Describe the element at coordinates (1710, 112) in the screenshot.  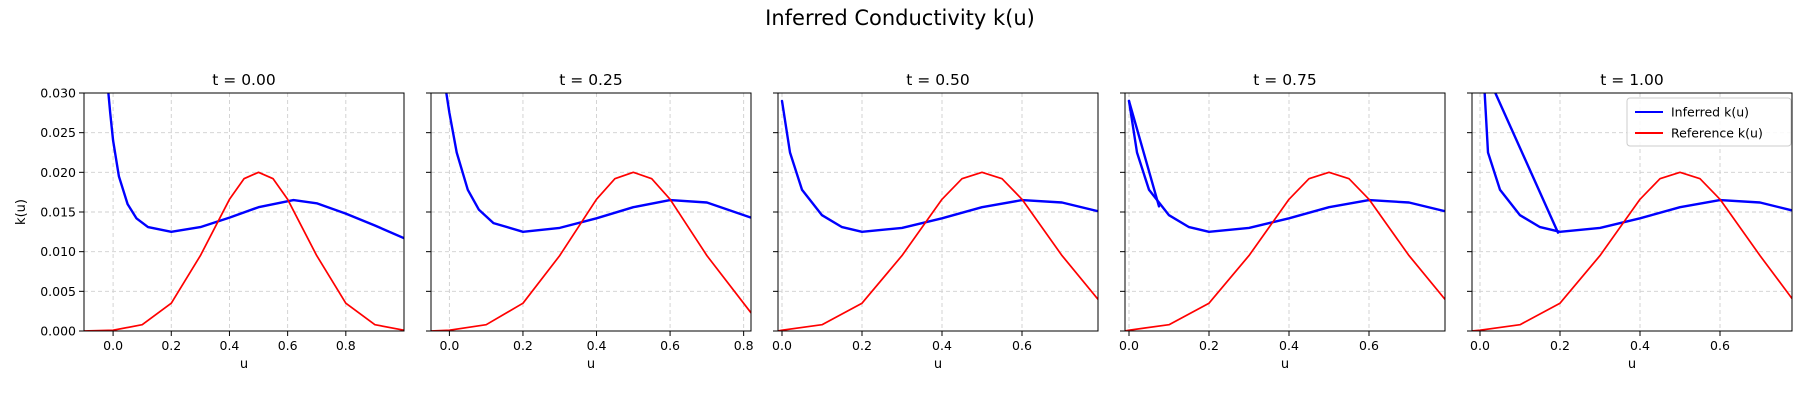
I see `legend-label: Inferred k(u)` at that location.